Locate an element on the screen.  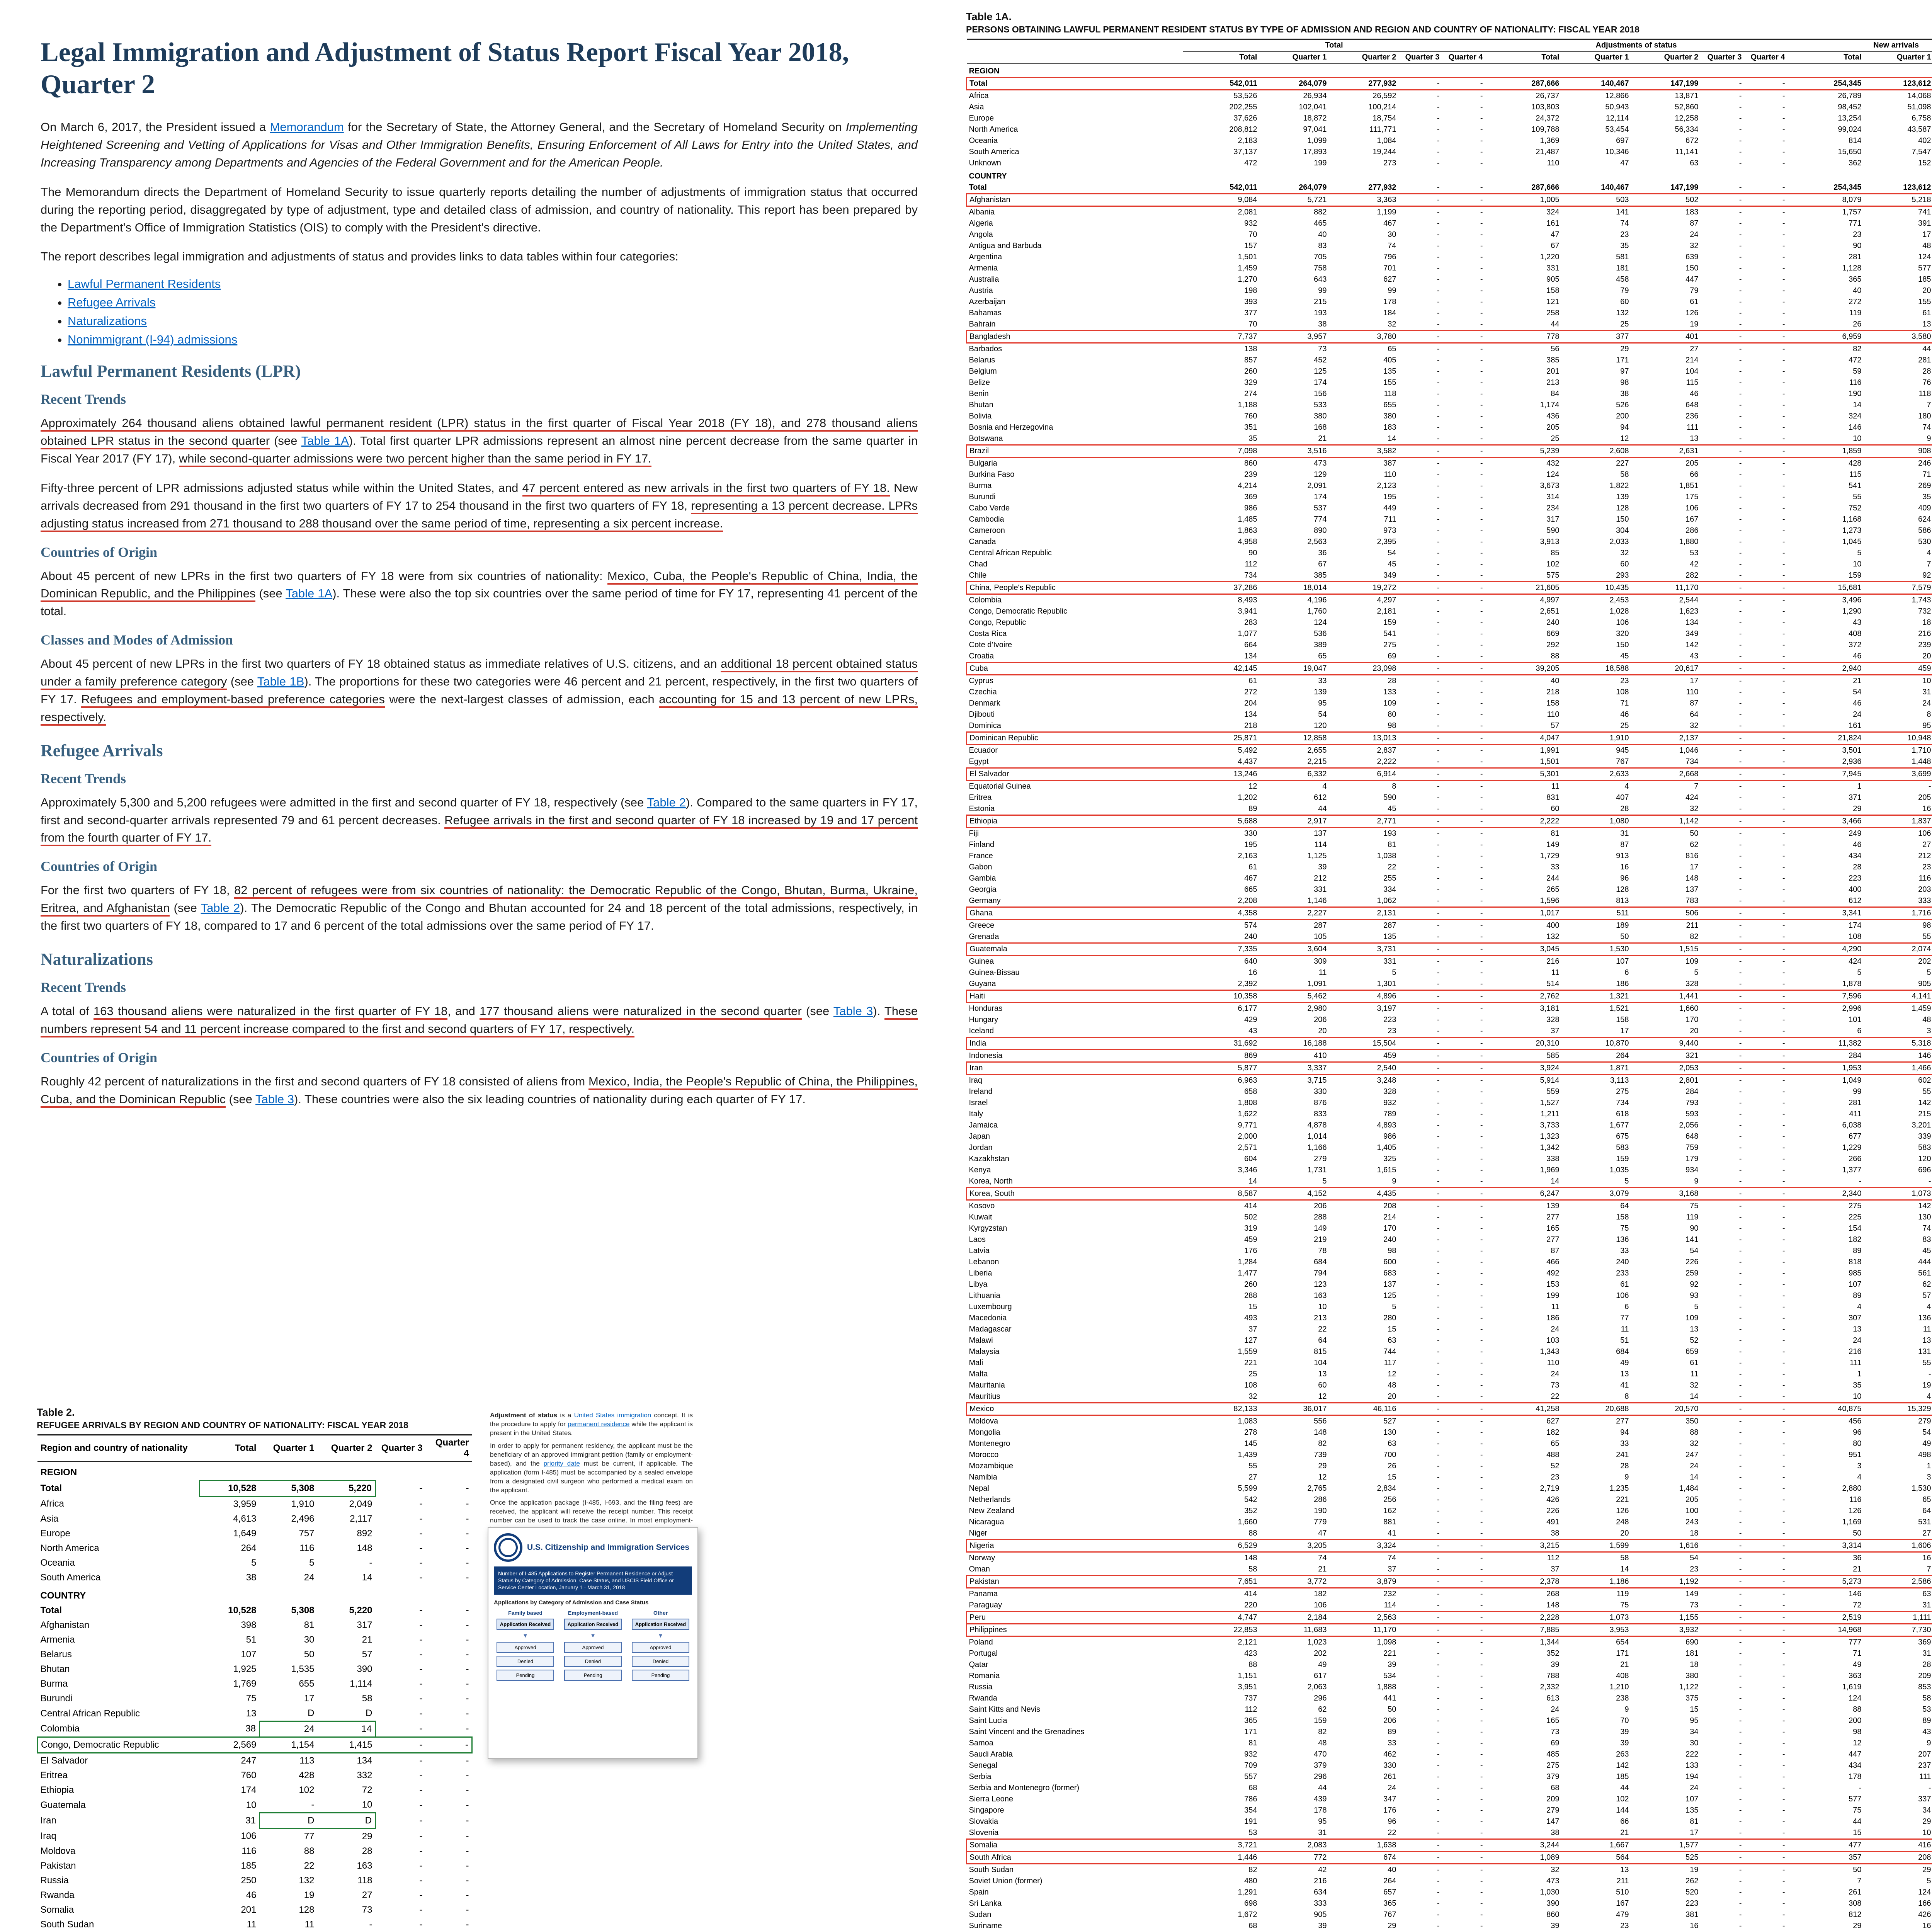
text-span: (see is located at coordinates (242, 682).